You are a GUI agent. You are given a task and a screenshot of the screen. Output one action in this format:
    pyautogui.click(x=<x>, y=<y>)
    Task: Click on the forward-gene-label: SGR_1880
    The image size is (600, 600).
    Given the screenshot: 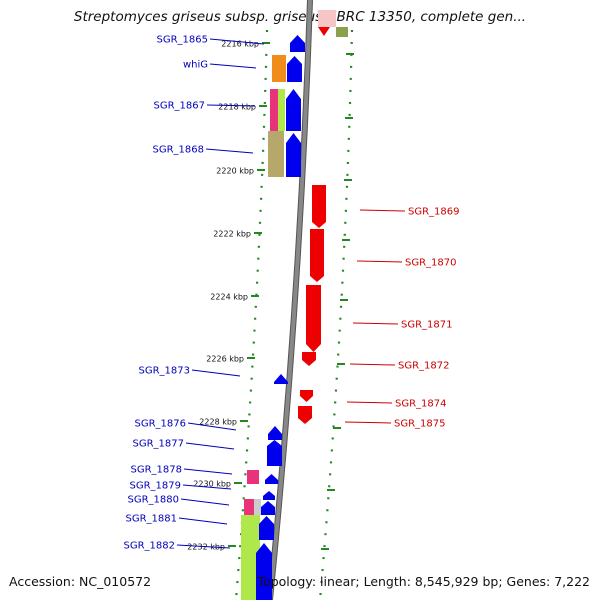 What is the action you would take?
    pyautogui.click(x=154, y=500)
    